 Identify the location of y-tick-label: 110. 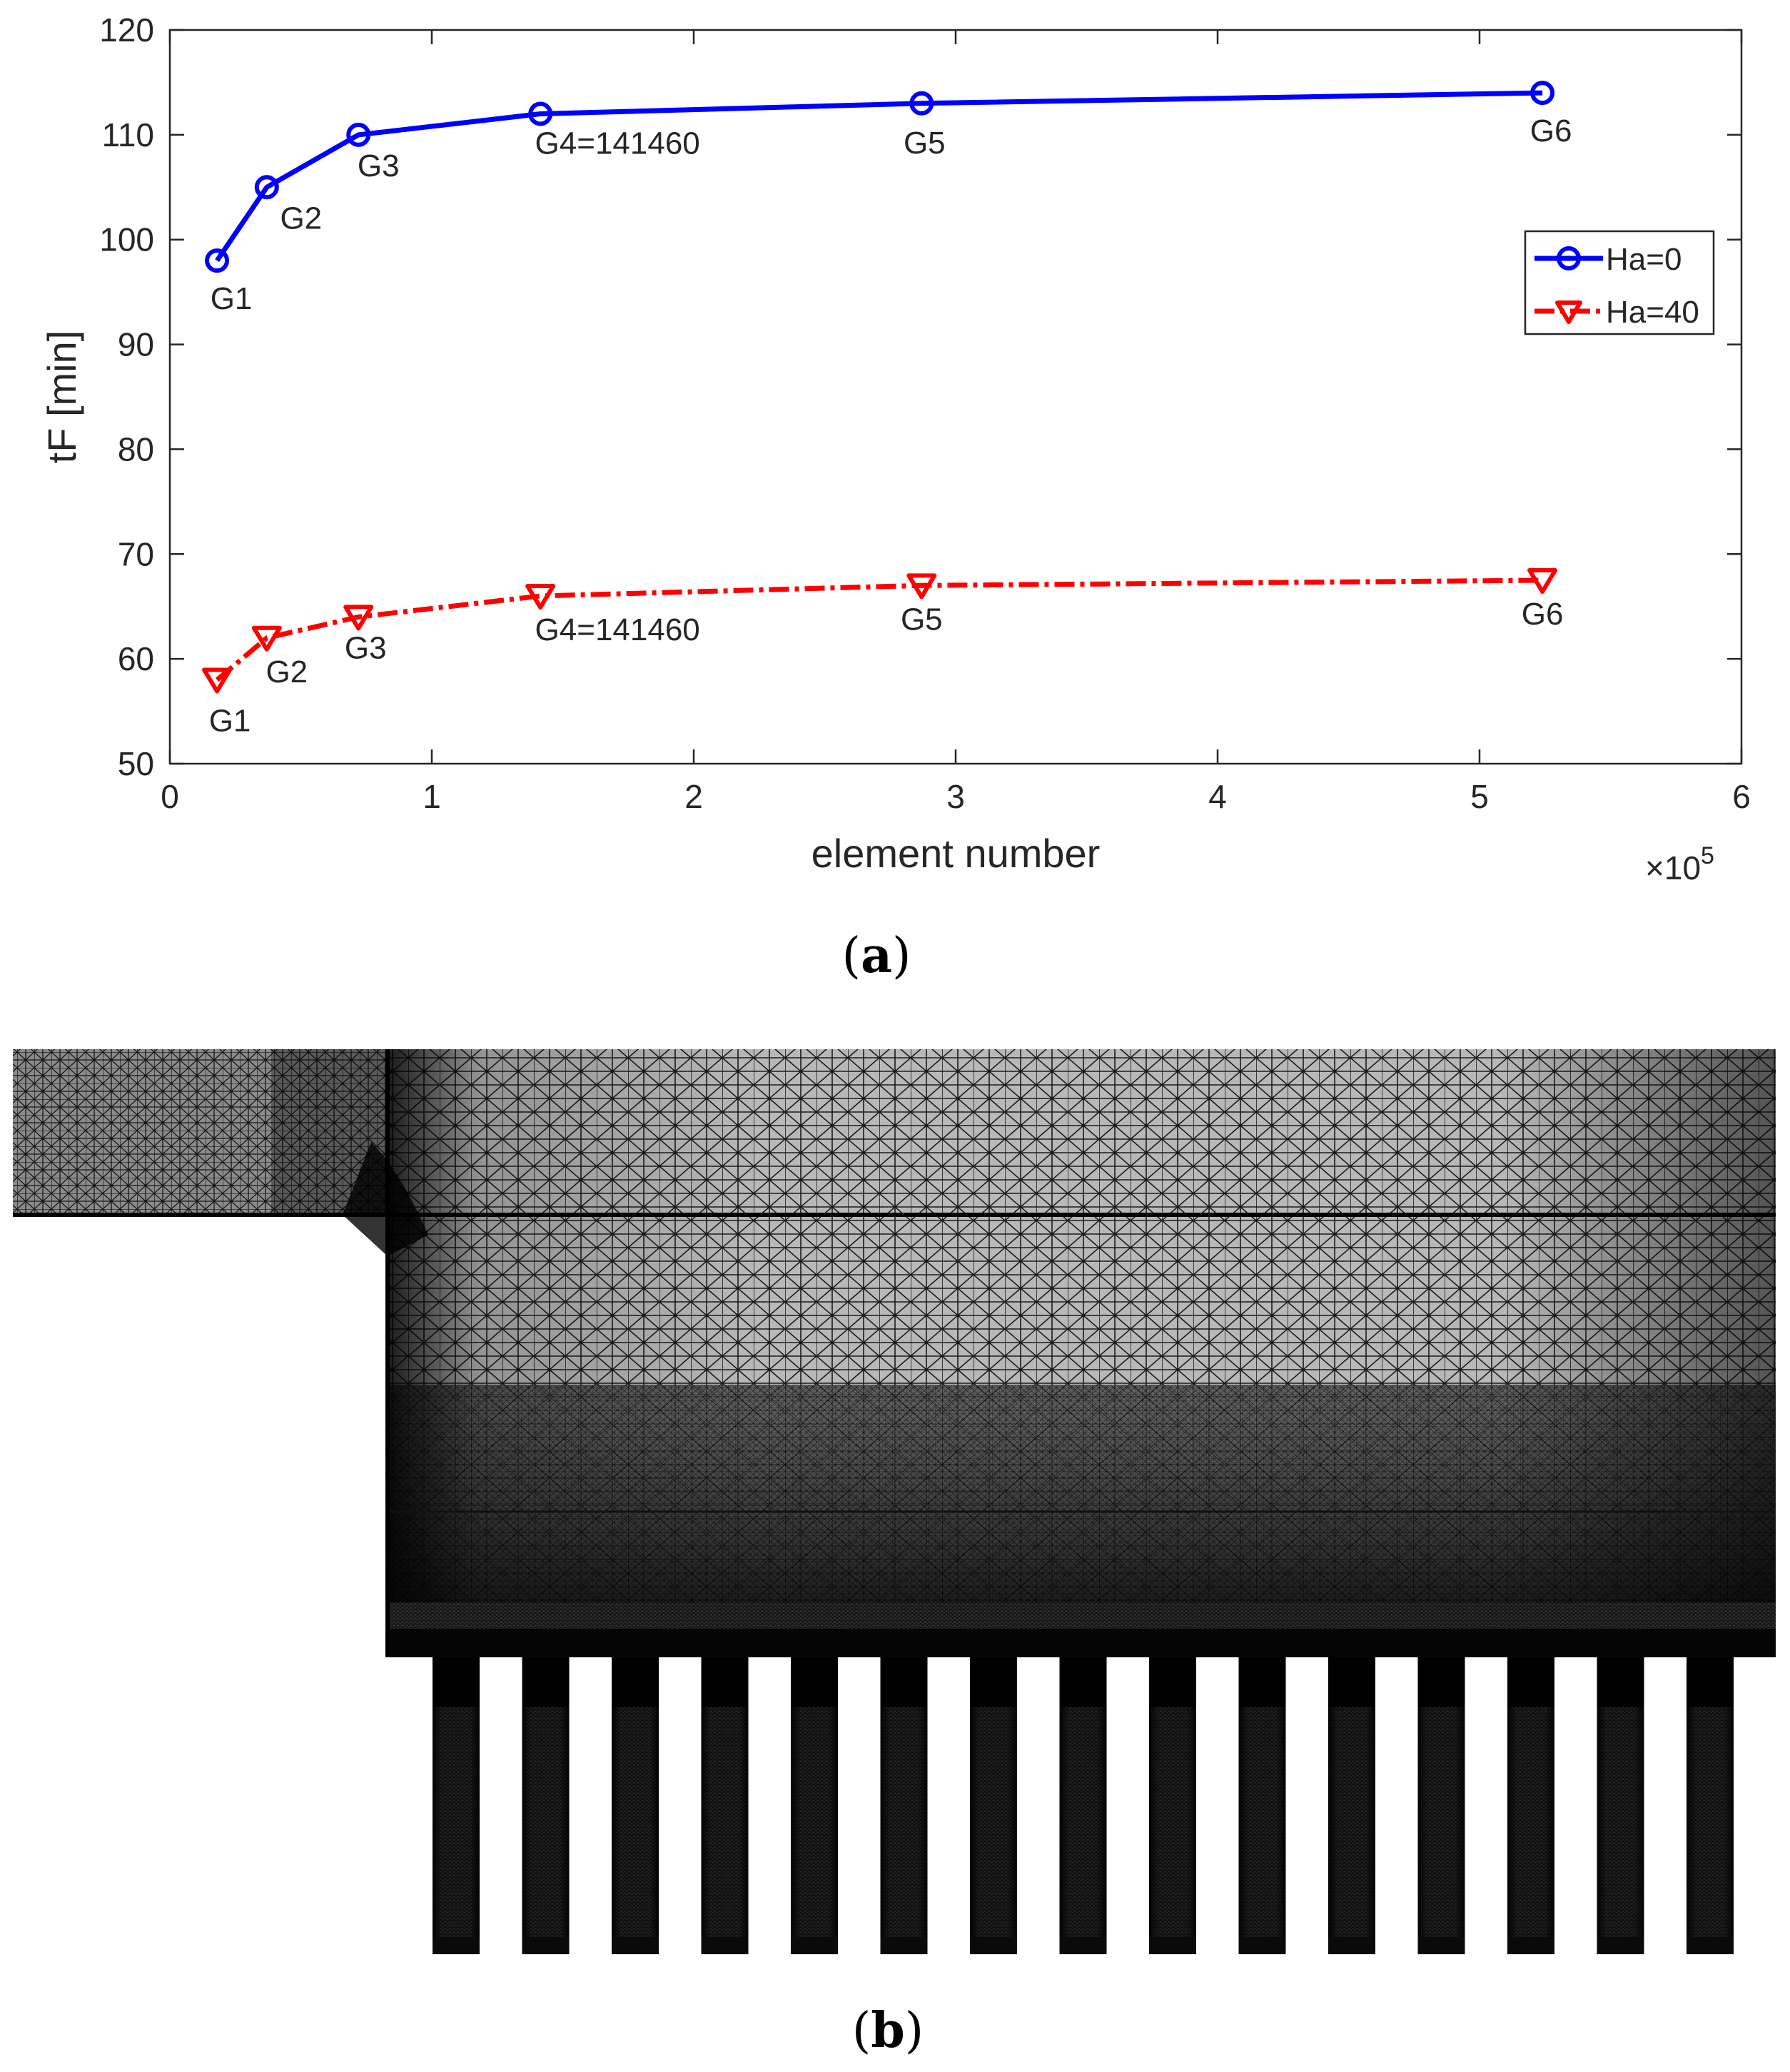
(128, 134).